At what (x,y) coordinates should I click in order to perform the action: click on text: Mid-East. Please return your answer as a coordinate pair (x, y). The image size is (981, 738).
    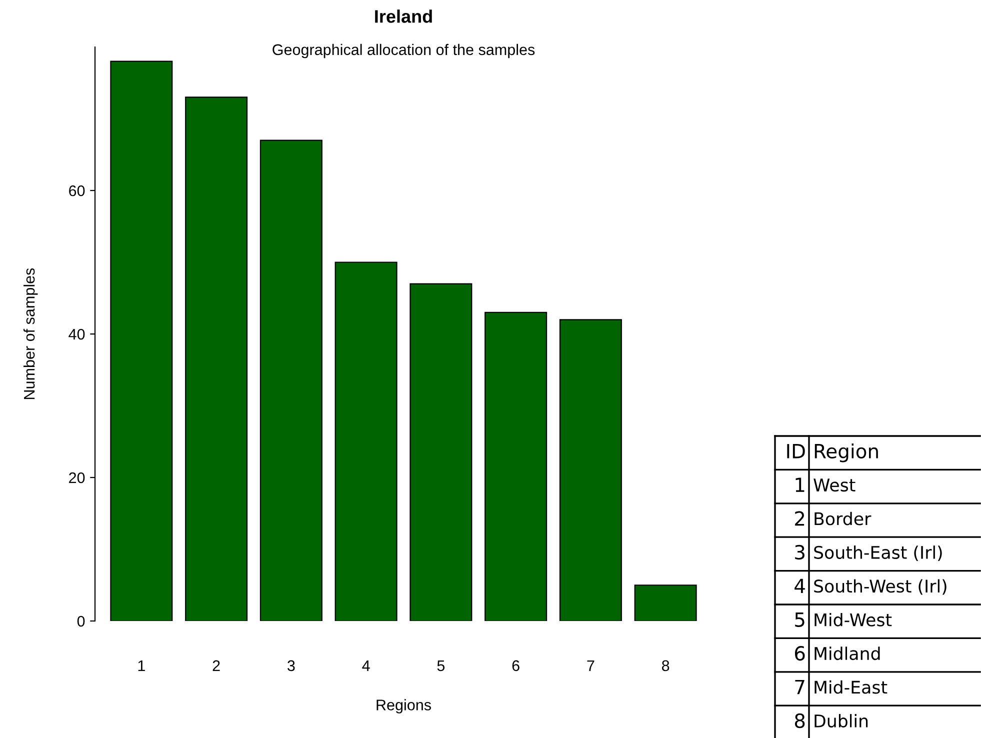
    Looking at the image, I should click on (851, 687).